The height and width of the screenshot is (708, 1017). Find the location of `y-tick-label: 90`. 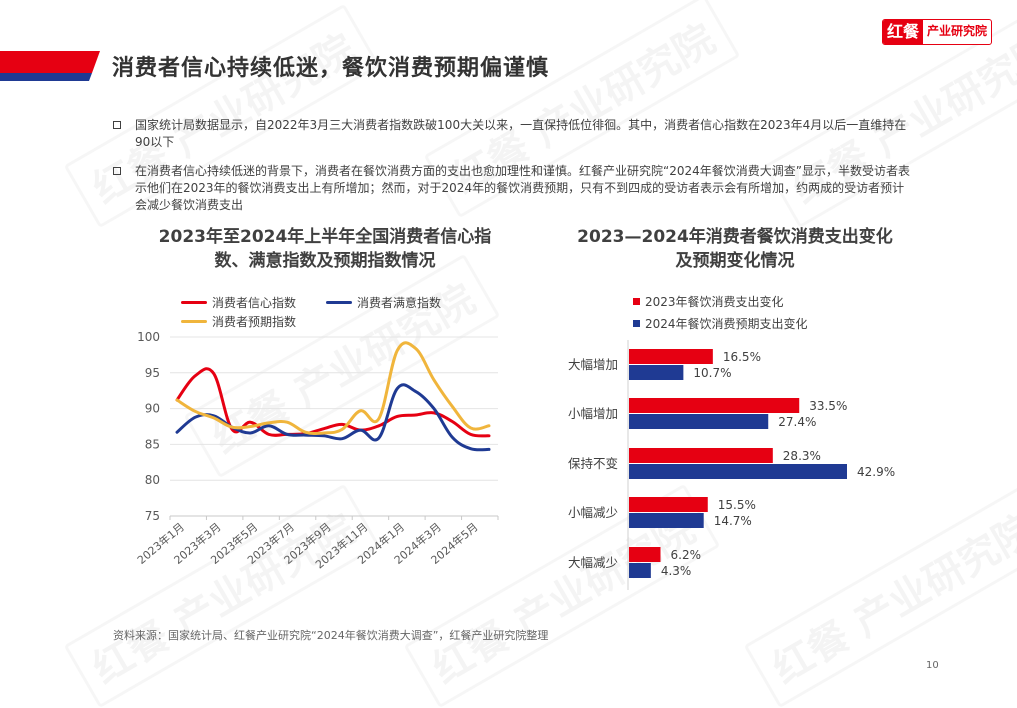

y-tick-label: 90 is located at coordinates (152, 409).